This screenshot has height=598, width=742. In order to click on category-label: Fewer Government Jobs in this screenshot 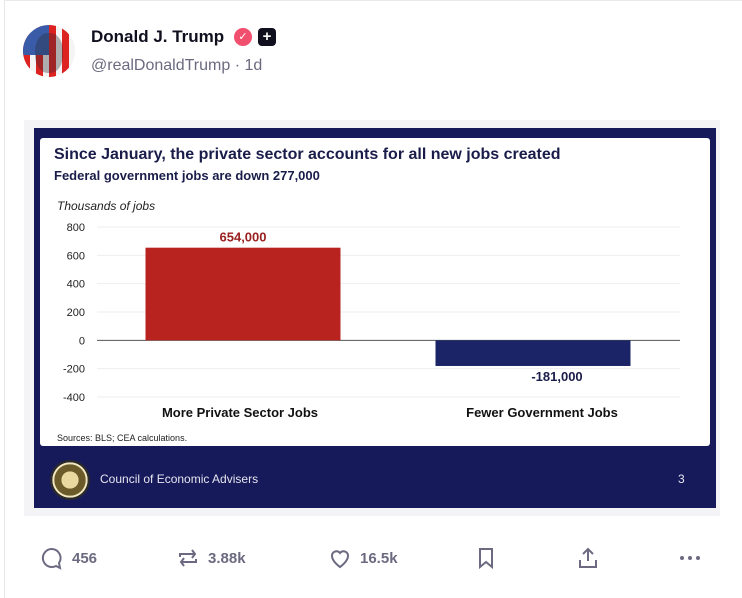, I will do `click(542, 412)`.